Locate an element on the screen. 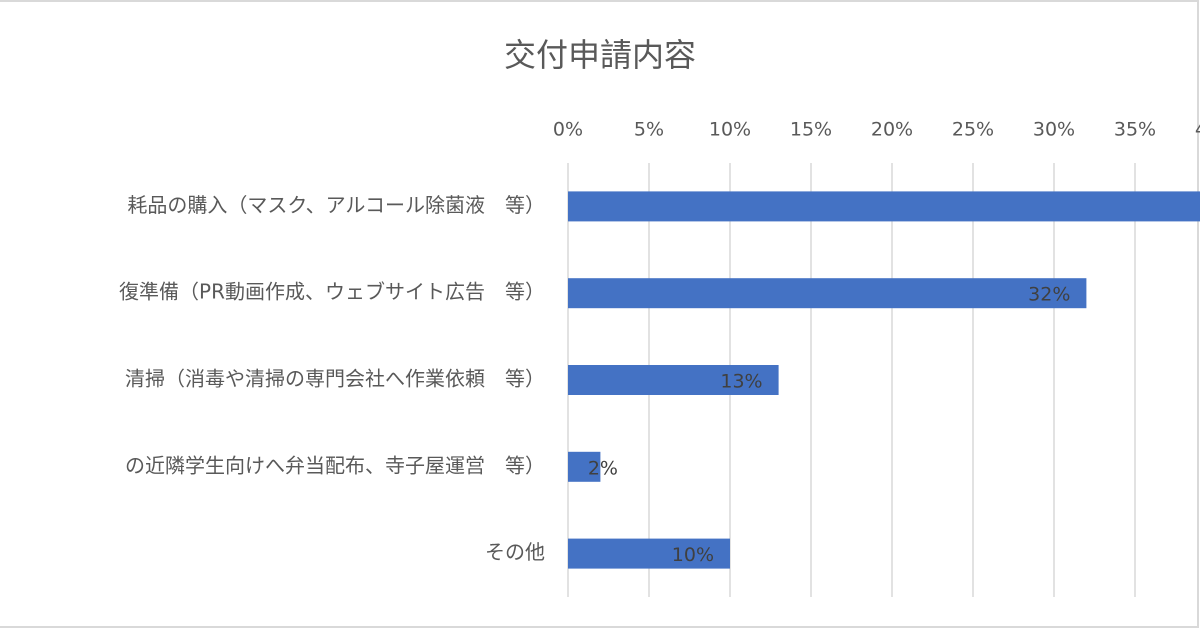 The height and width of the screenshot is (630, 1200). y-tick-label: 復準備（PR動画作成、ウェブサイト広告 等） is located at coordinates (332, 292).